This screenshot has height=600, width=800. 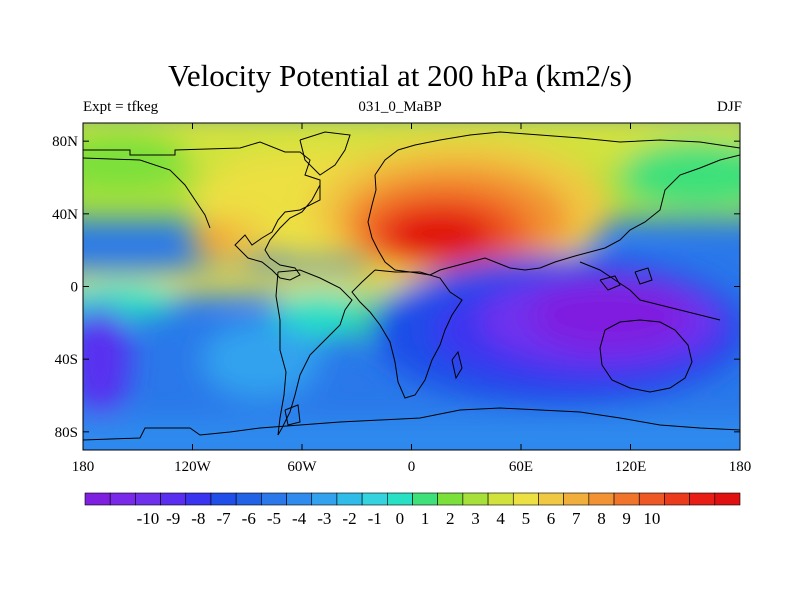 What do you see at coordinates (407, 334) in the screenshot?
I see `coastline-africa` at bounding box center [407, 334].